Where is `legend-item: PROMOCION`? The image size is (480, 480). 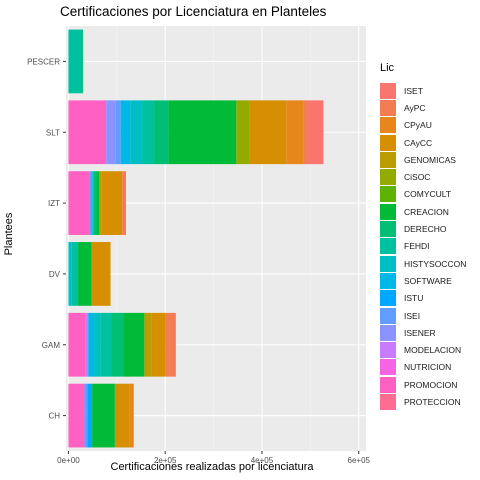
legend-item: PROMOCION is located at coordinates (423, 384).